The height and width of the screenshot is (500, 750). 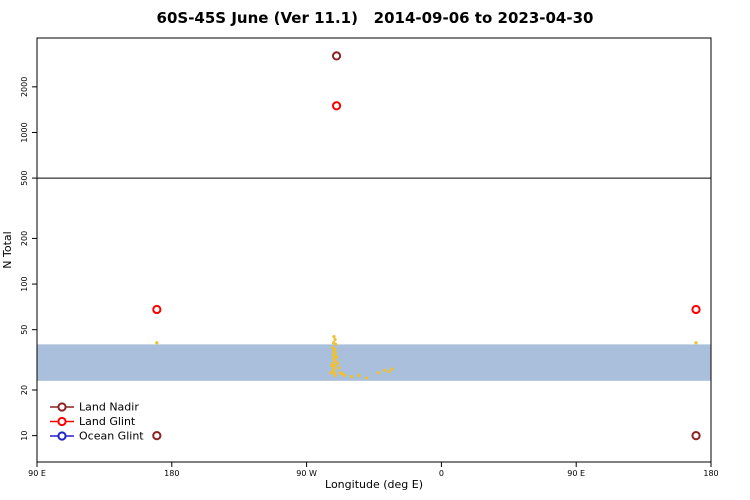 What do you see at coordinates (109, 407) in the screenshot?
I see `legend-label-land-nadir: Land Nadir` at bounding box center [109, 407].